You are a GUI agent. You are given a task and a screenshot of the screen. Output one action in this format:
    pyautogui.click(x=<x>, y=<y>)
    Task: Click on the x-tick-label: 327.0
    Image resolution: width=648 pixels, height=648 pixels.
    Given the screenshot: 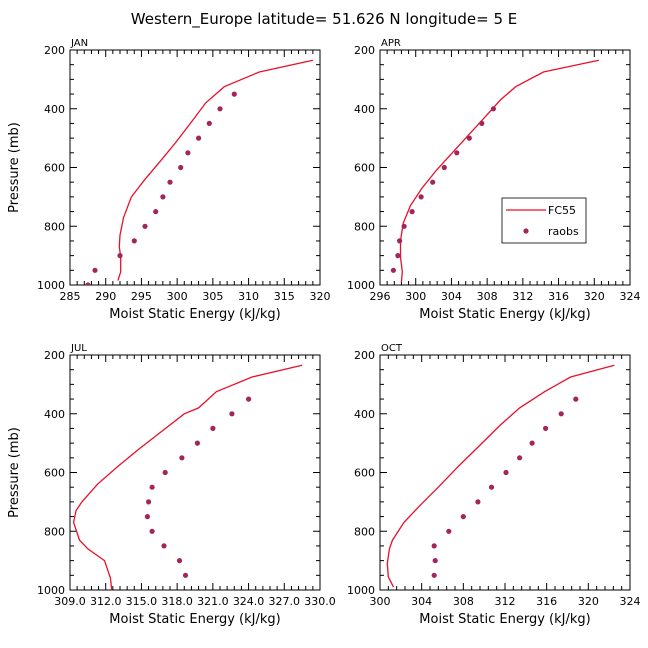 What is the action you would take?
    pyautogui.click(x=285, y=601)
    